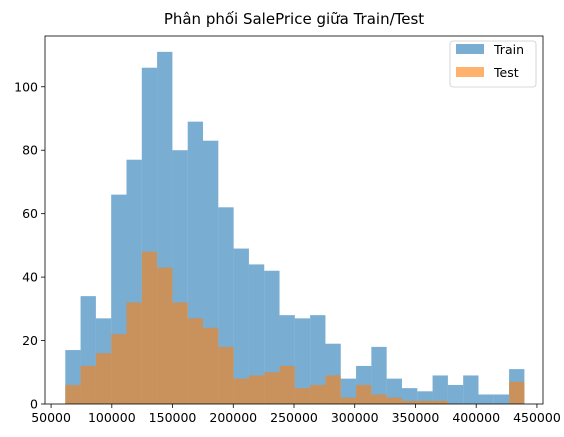 The width and height of the screenshot is (564, 437). Describe the element at coordinates (506, 72) in the screenshot. I see `legend-label-test: Test` at that location.